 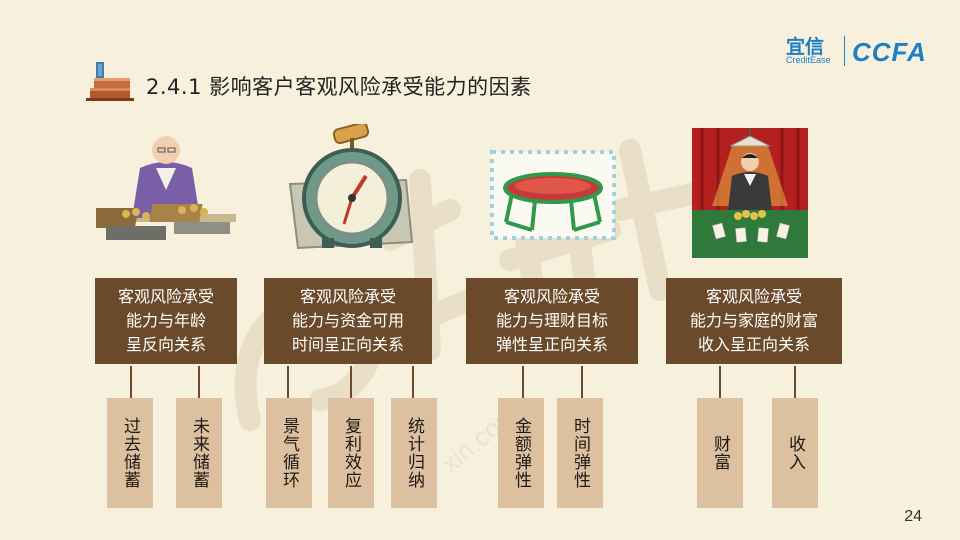 I want to click on card-dealer-illustration, so click(x=750, y=193).